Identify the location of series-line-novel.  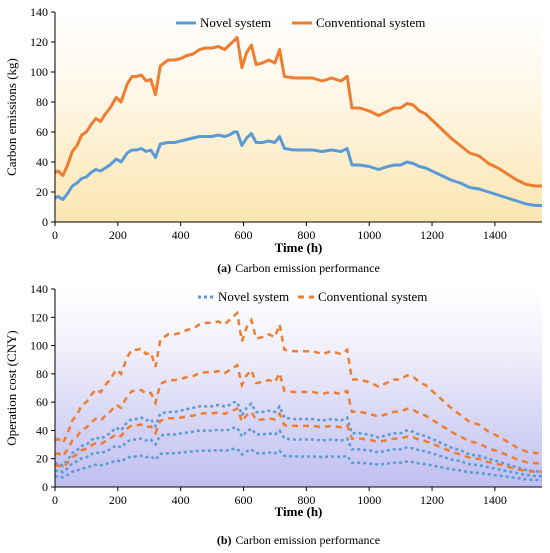
(298, 168).